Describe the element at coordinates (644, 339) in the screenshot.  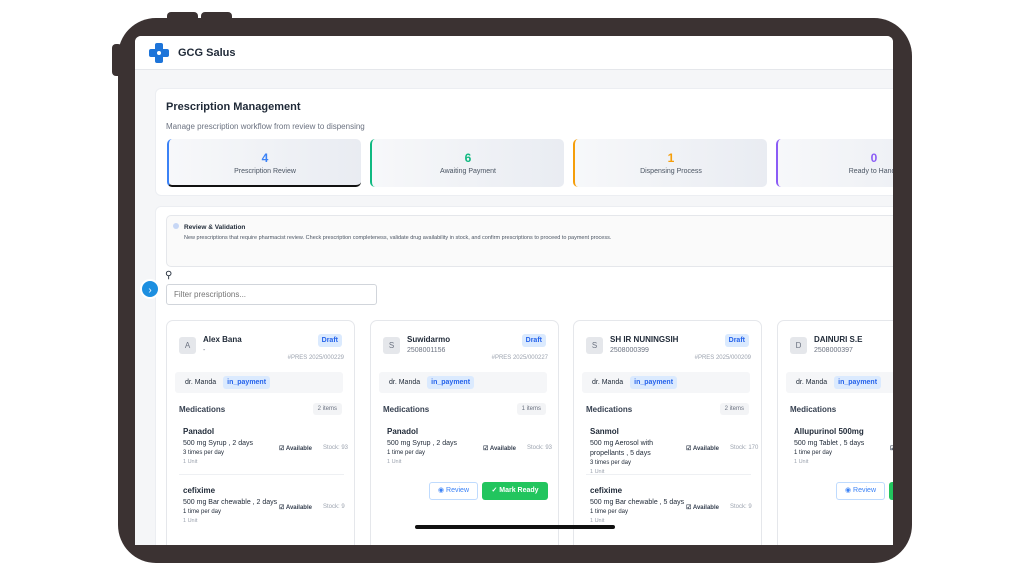
I see `patient-name: SH IR NUNINGSIH` at that location.